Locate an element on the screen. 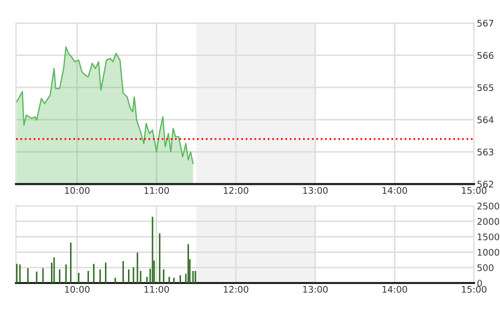 The width and height of the screenshot is (500, 312). y-tick-label: 562 is located at coordinates (485, 184).